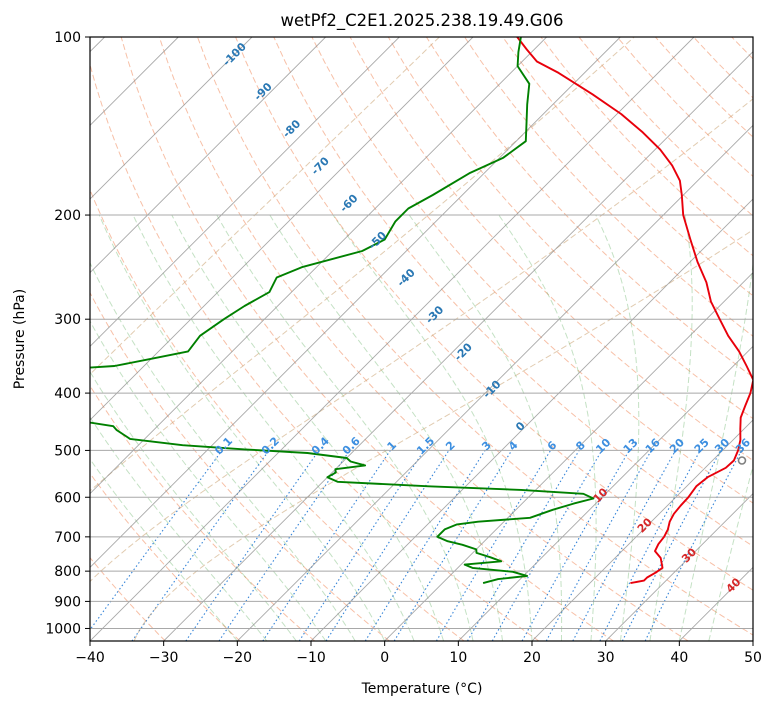 The image size is (775, 708). What do you see at coordinates (311, 658) in the screenshot?
I see `x-tick-label: −10` at bounding box center [311, 658].